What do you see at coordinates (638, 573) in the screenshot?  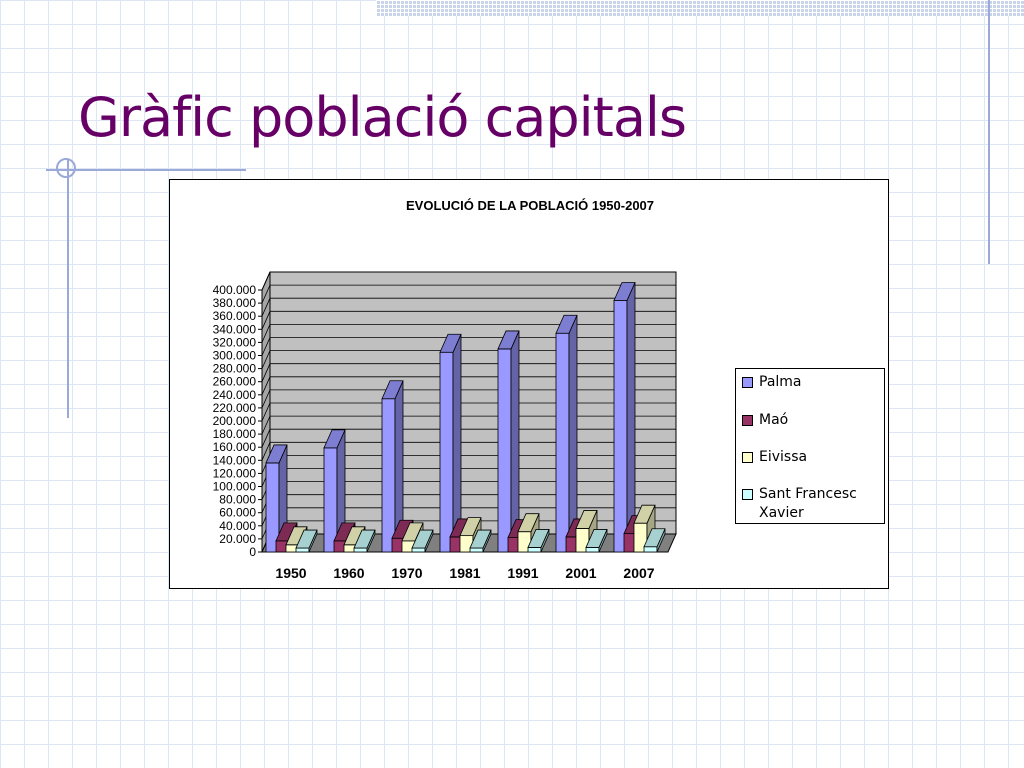 I see `x-tick-label: 2007` at bounding box center [638, 573].